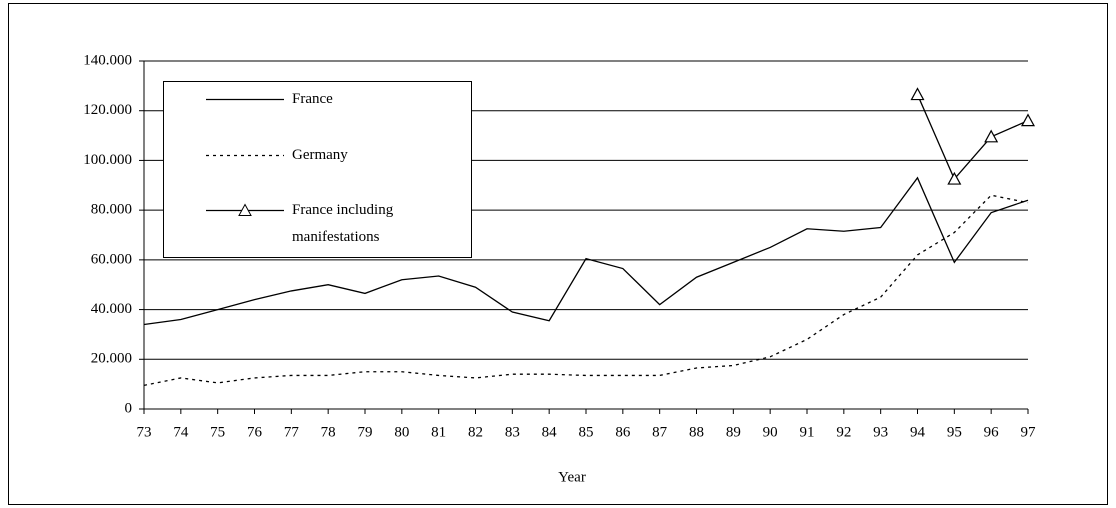  Describe the element at coordinates (111, 359) in the screenshot. I see `y-tick-label: 20.000` at that location.